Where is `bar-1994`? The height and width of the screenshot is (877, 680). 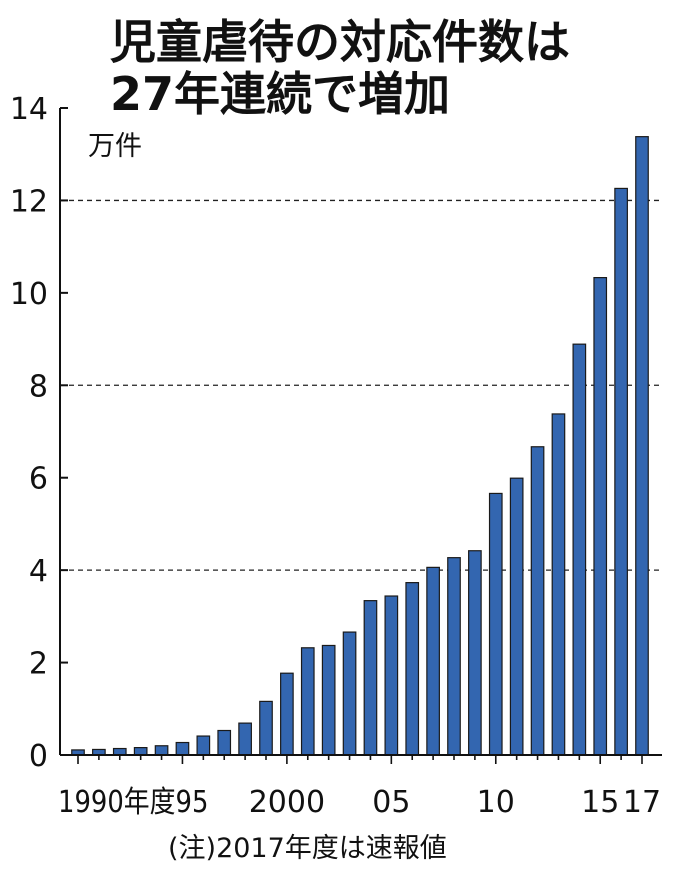
bar-1994 is located at coordinates (161, 750).